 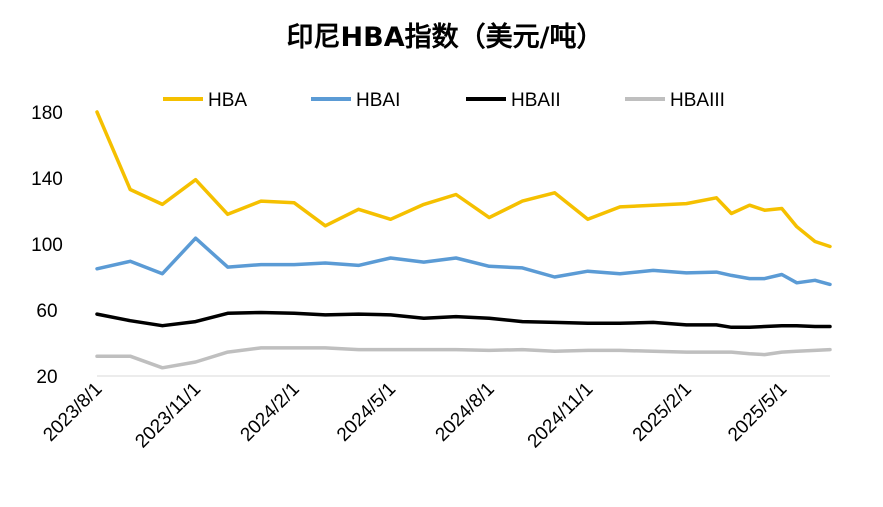 I want to click on legend-label: HBAII, so click(x=536, y=100).